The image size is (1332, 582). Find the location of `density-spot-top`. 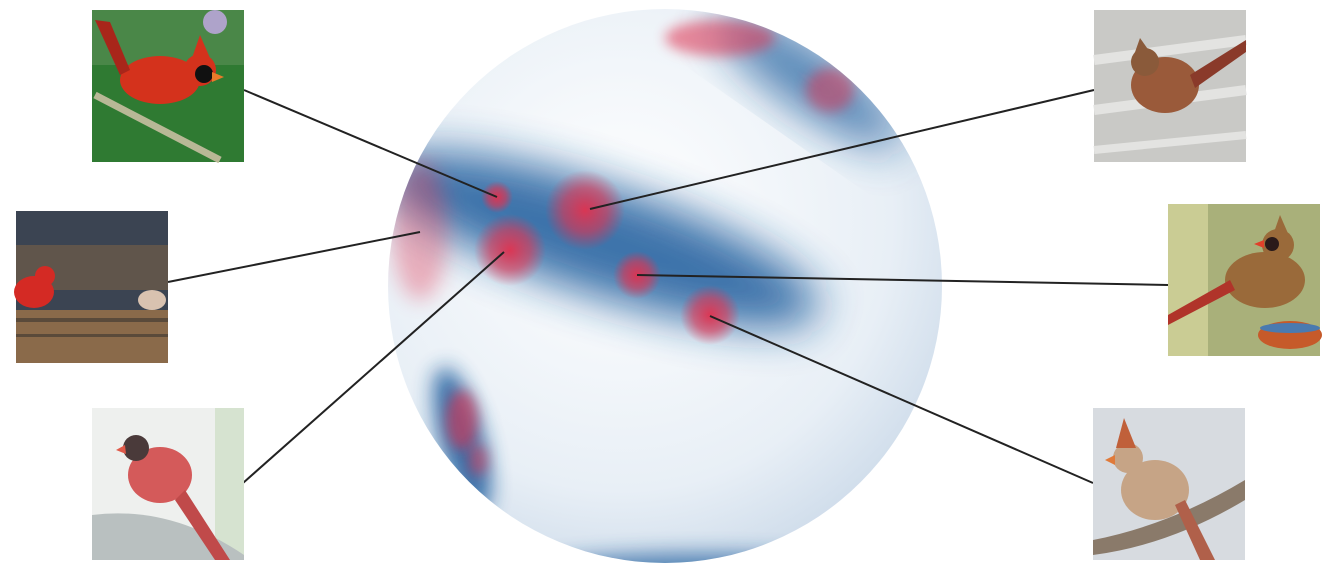

density-spot-top is located at coordinates (720, 38).